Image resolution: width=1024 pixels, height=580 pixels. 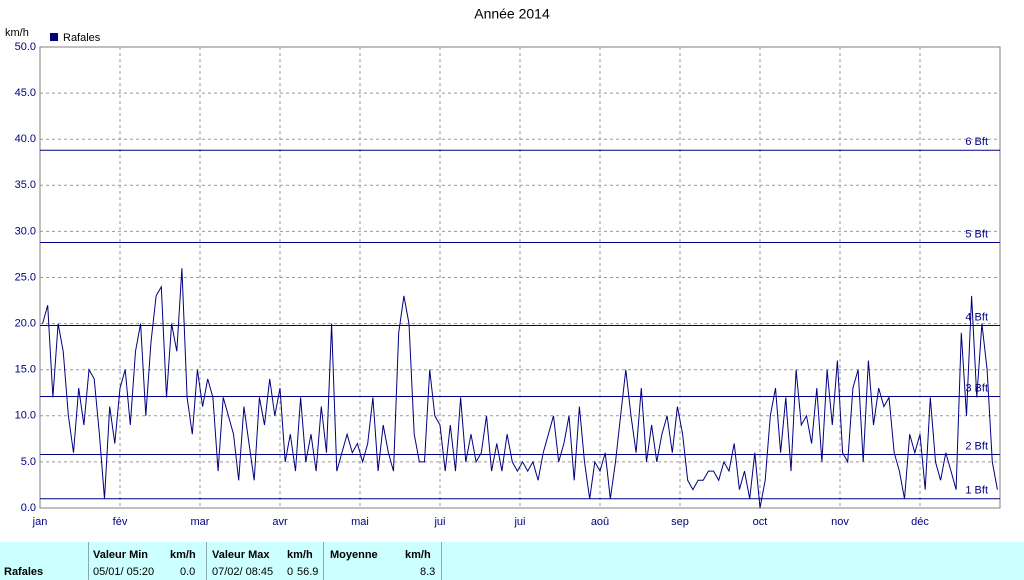 What do you see at coordinates (976, 317) in the screenshot?
I see `reference-label: 4 Bft` at bounding box center [976, 317].